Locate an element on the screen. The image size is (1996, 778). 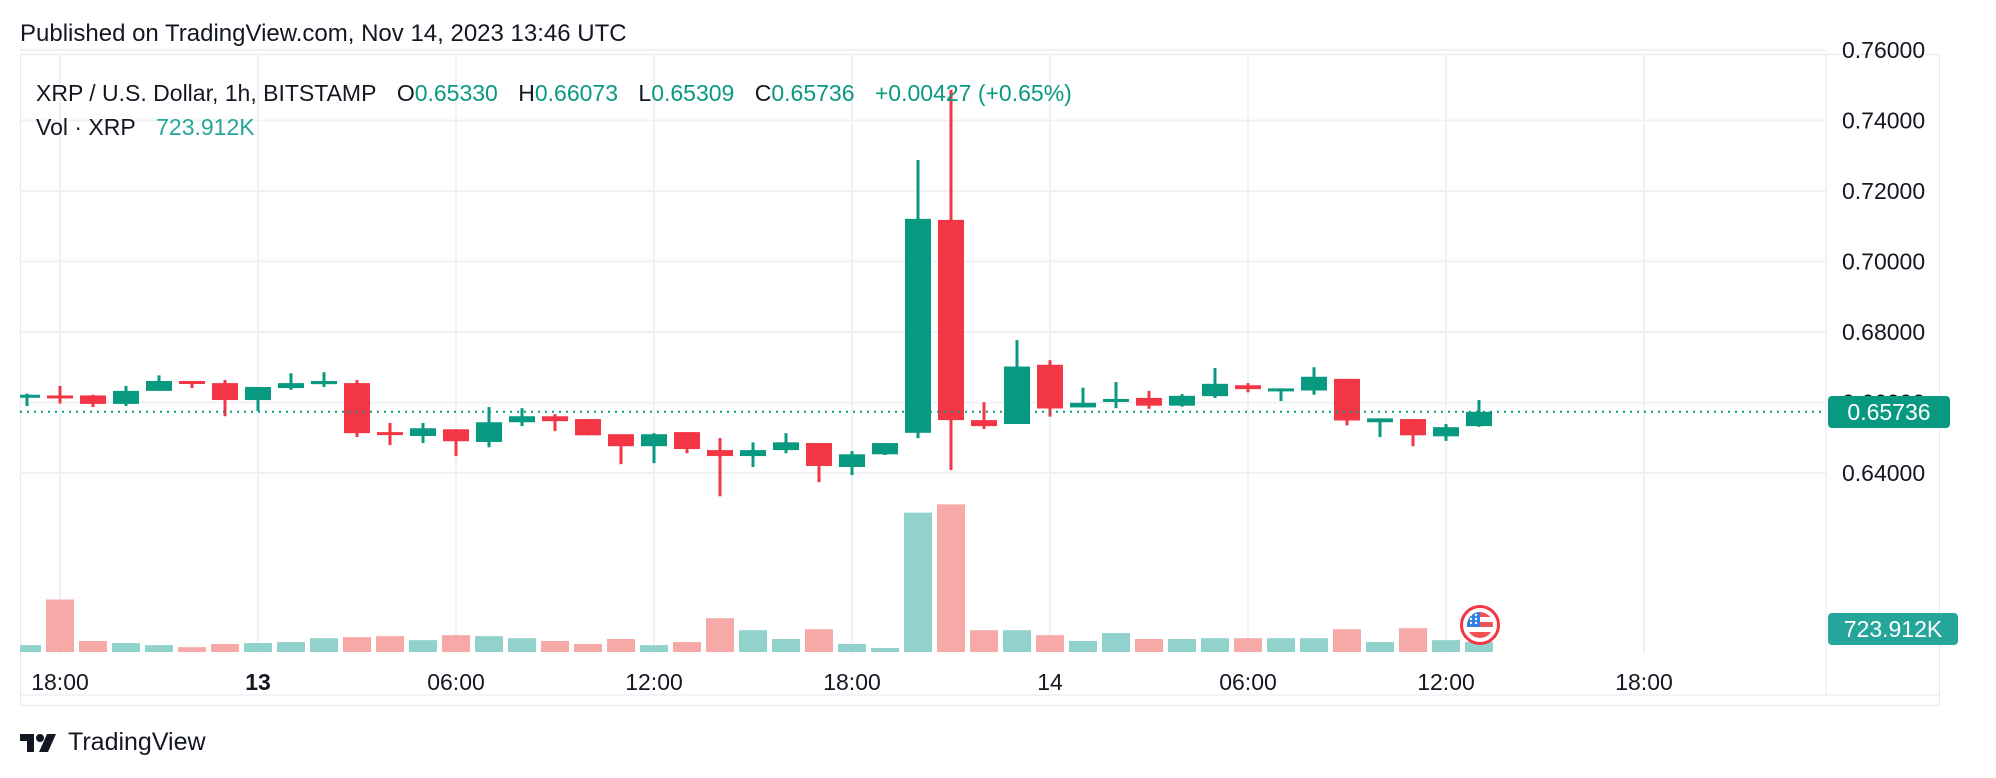
price-tick-label: 0.76000 is located at coordinates (1883, 50).